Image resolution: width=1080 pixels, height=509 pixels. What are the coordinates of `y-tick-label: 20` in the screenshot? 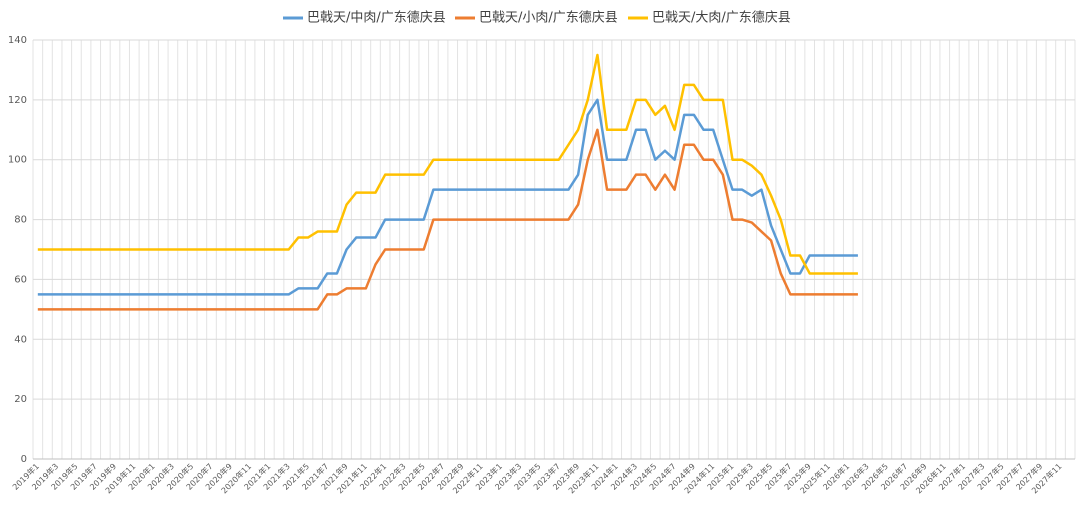 It's located at (20, 399).